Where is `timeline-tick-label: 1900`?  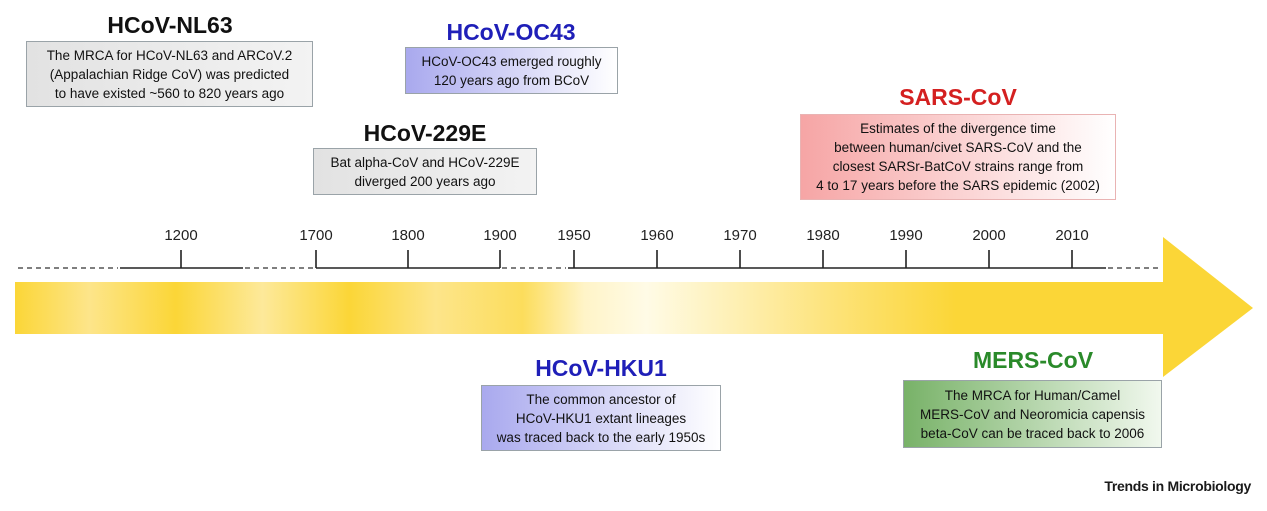 timeline-tick-label: 1900 is located at coordinates (499, 235).